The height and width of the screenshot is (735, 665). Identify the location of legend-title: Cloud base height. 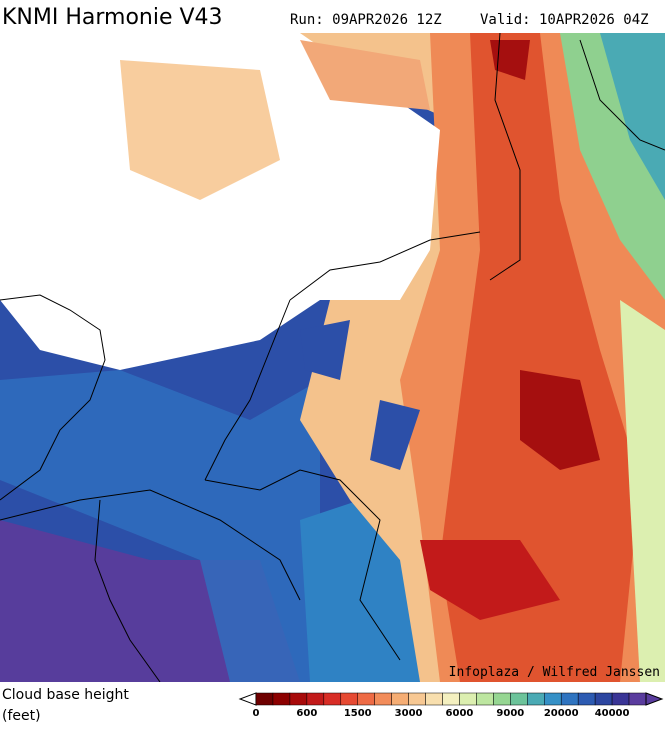
(65, 695).